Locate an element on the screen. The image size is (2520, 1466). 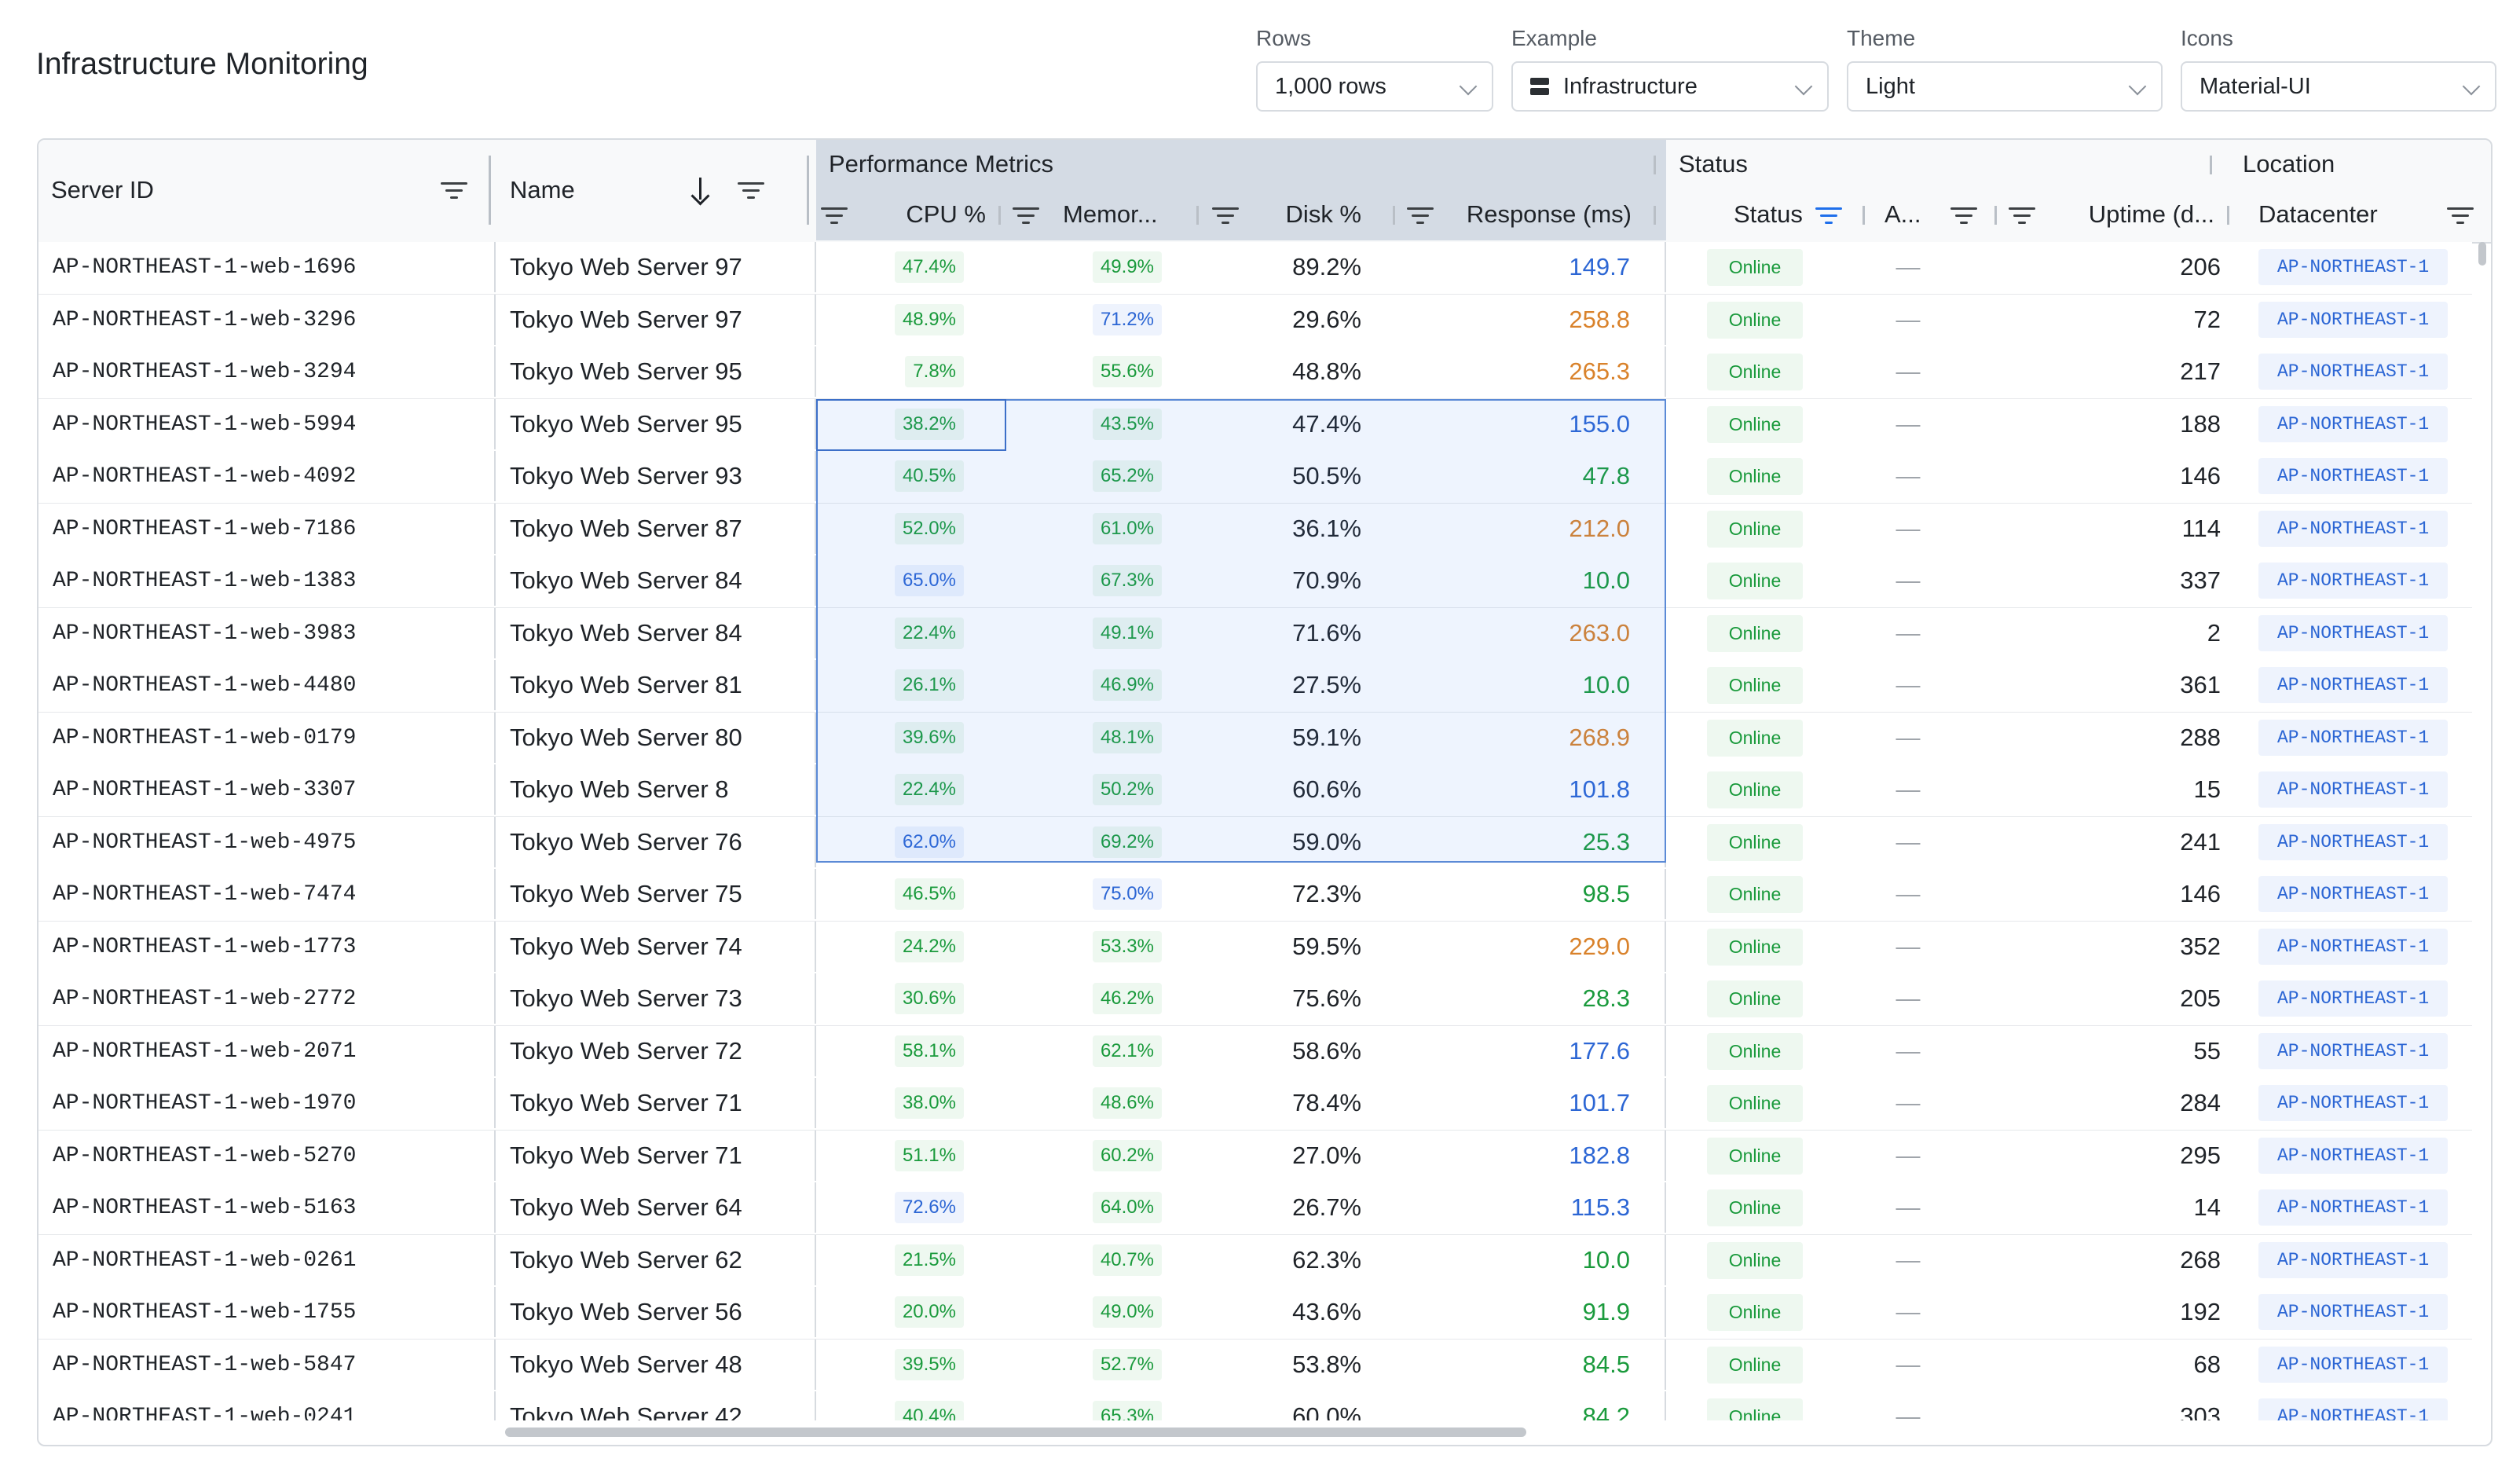
horizontal-scrollbar-thumb is located at coordinates (1015, 1432).